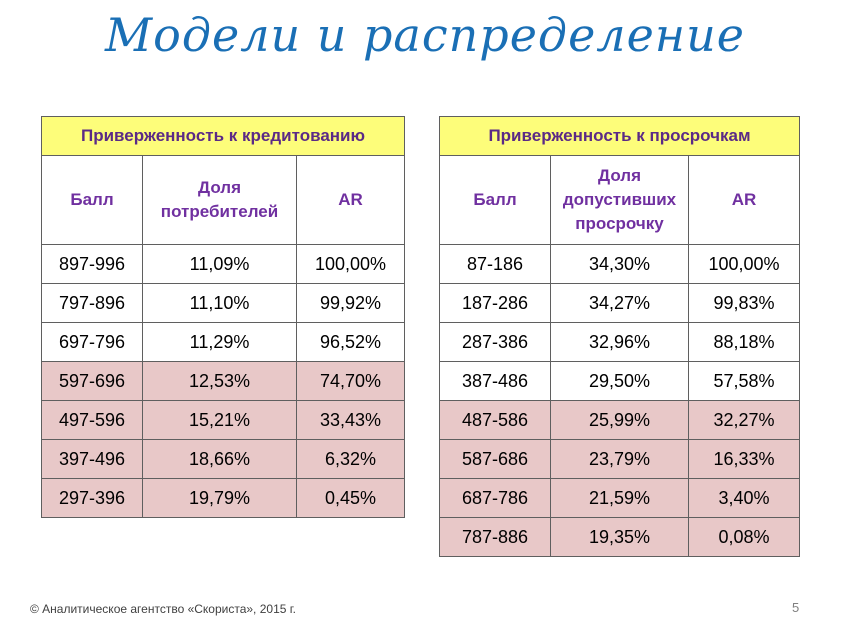 This screenshot has width=850, height=635. Describe the element at coordinates (350, 498) in the screenshot. I see `cell-ar: 0,45%` at that location.